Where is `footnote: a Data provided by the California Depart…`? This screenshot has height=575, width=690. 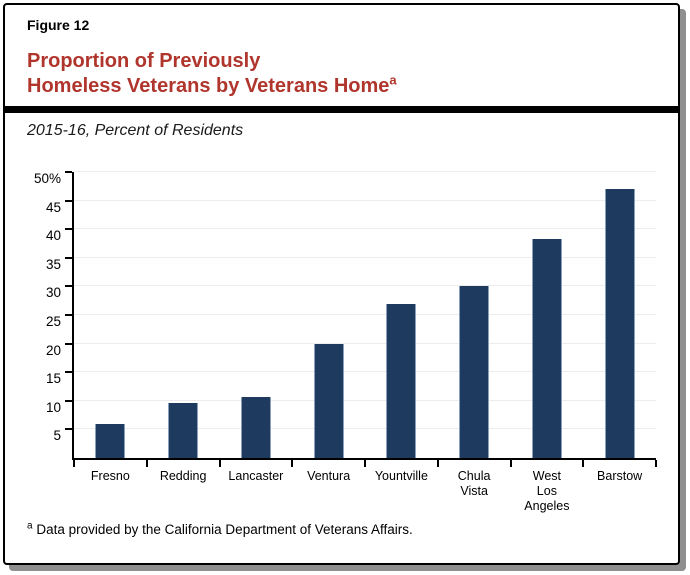 footnote: a Data provided by the California Depart… is located at coordinates (220, 528).